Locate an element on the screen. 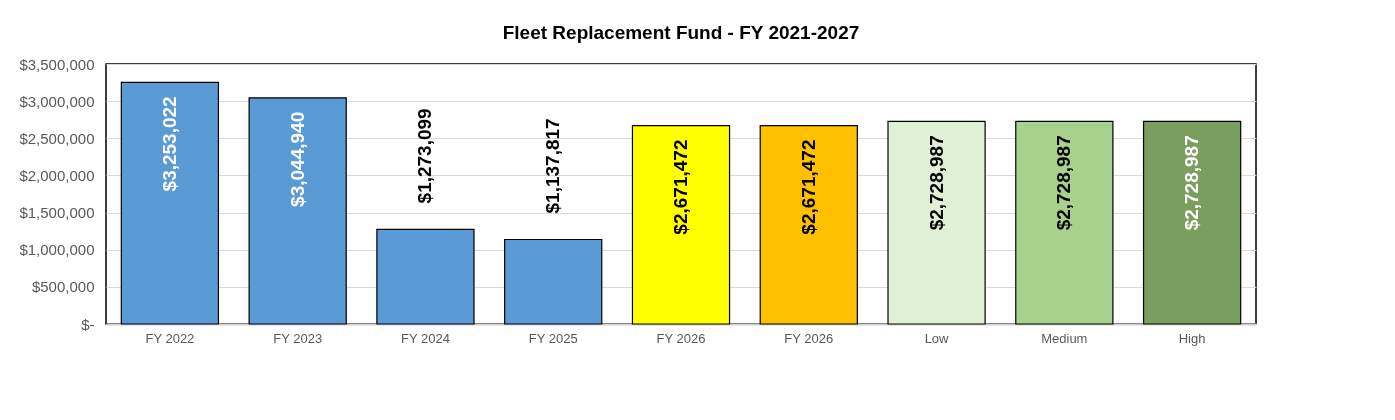  x-tick-label: FY 2022 is located at coordinates (170, 338).